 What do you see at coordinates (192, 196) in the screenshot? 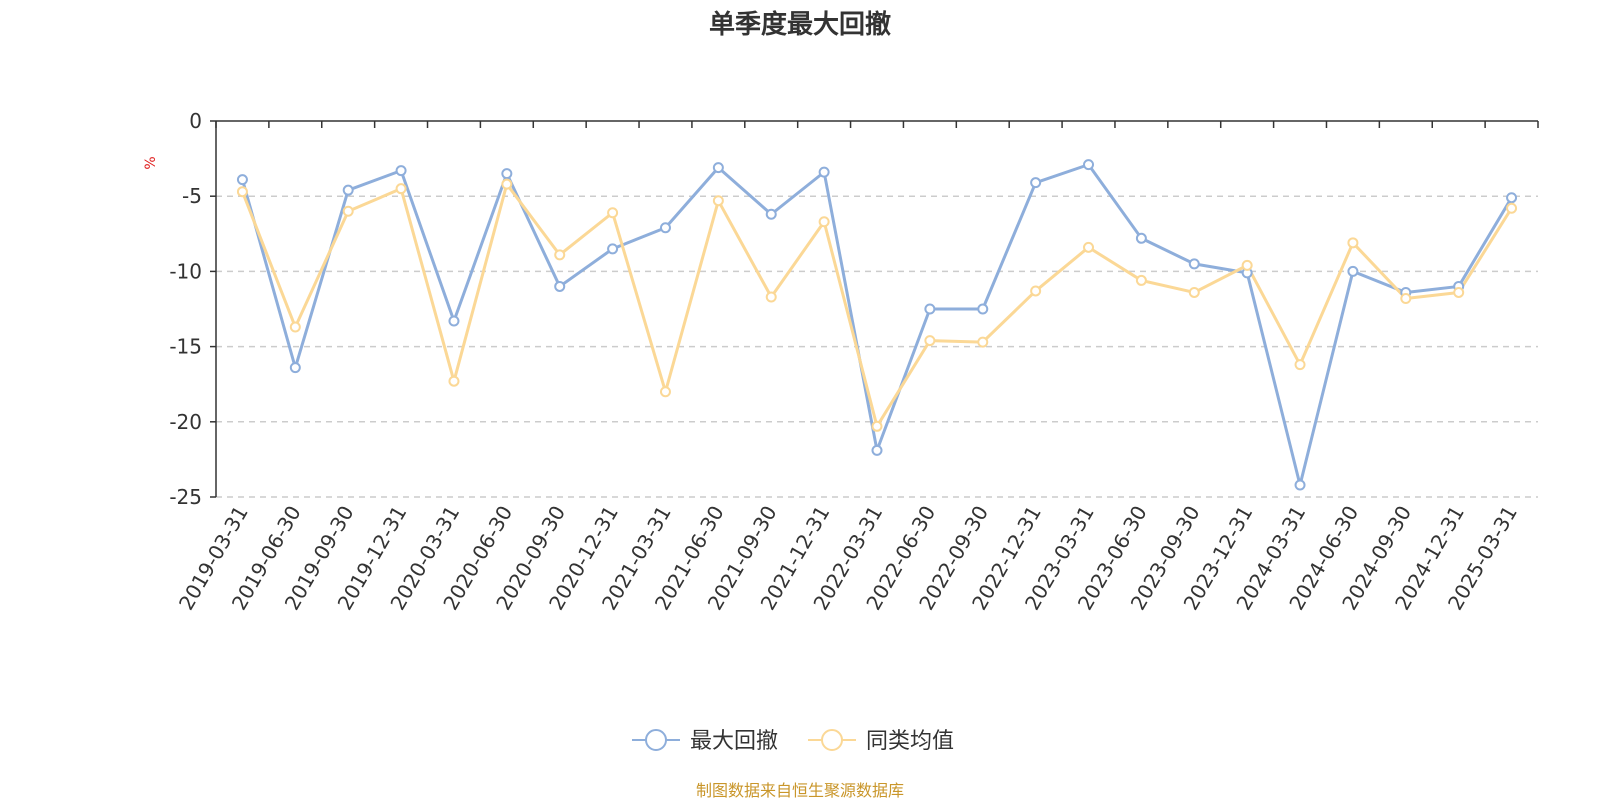
I see `y-tick-label: -5` at bounding box center [192, 196].